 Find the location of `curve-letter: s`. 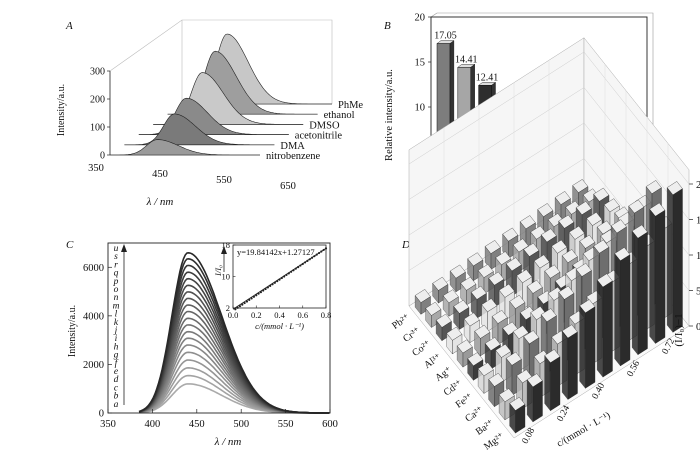

curve-letter: s is located at coordinates (116, 257).